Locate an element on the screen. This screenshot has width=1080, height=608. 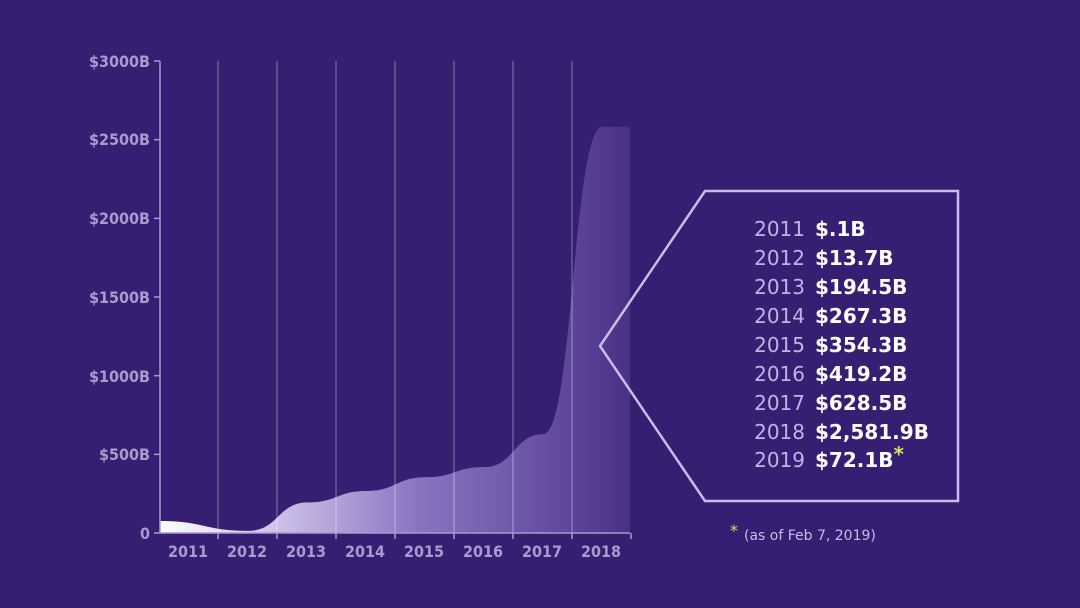
callout-value: $628.5B is located at coordinates (861, 403).